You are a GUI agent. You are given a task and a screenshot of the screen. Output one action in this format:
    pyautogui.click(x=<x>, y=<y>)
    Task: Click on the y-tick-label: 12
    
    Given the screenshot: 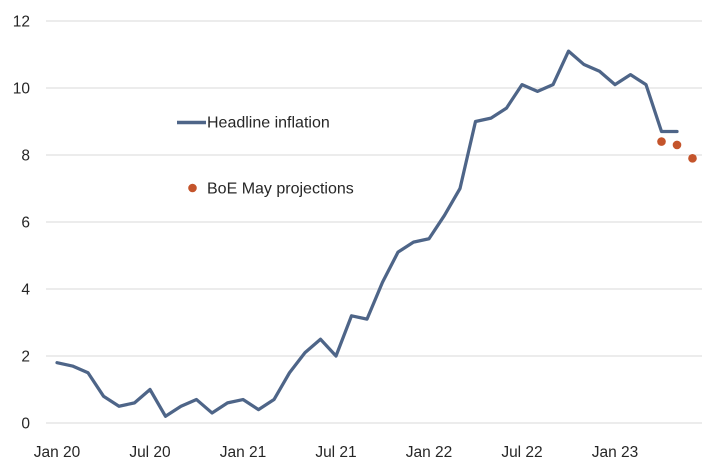 What is the action you would take?
    pyautogui.click(x=21, y=22)
    